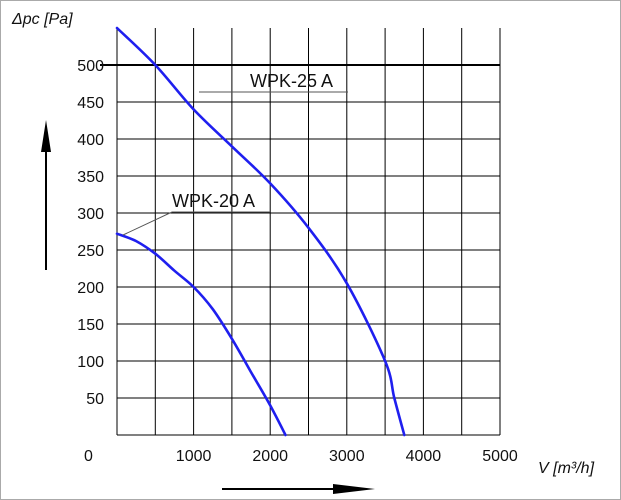 This screenshot has height=500, width=621. Describe the element at coordinates (213, 201) in the screenshot. I see `series-label: WPK-20 A` at that location.